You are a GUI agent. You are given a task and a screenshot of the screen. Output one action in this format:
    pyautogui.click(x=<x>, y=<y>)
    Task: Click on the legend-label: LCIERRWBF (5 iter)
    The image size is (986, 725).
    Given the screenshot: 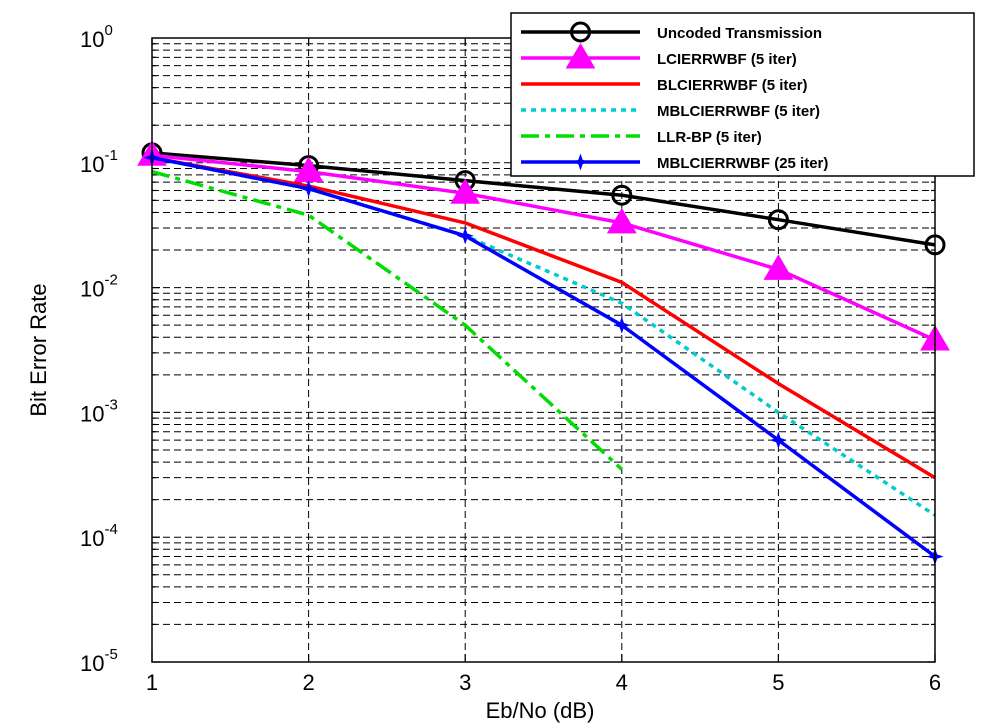 What is the action you would take?
    pyautogui.click(x=727, y=59)
    